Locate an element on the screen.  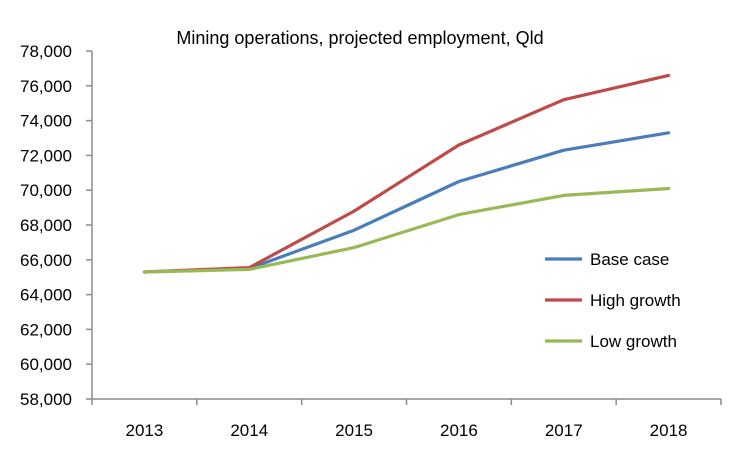
x-tick-label: 2014 is located at coordinates (249, 430).